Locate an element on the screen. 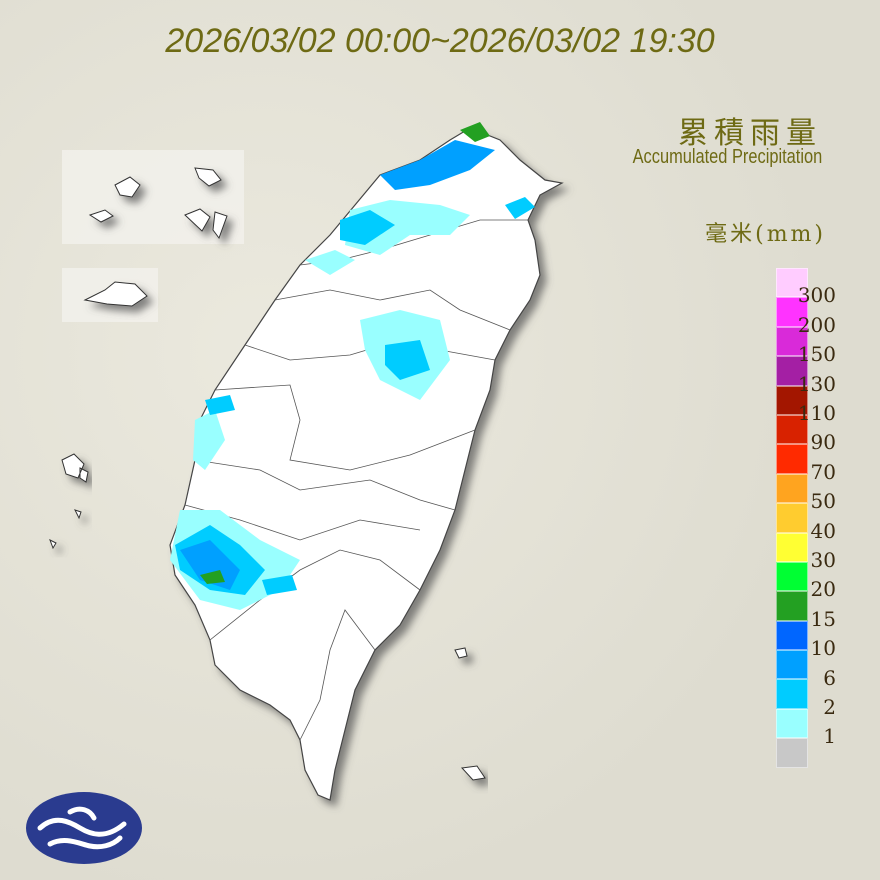 The width and height of the screenshot is (880, 880). legend-label: 40 is located at coordinates (823, 530).